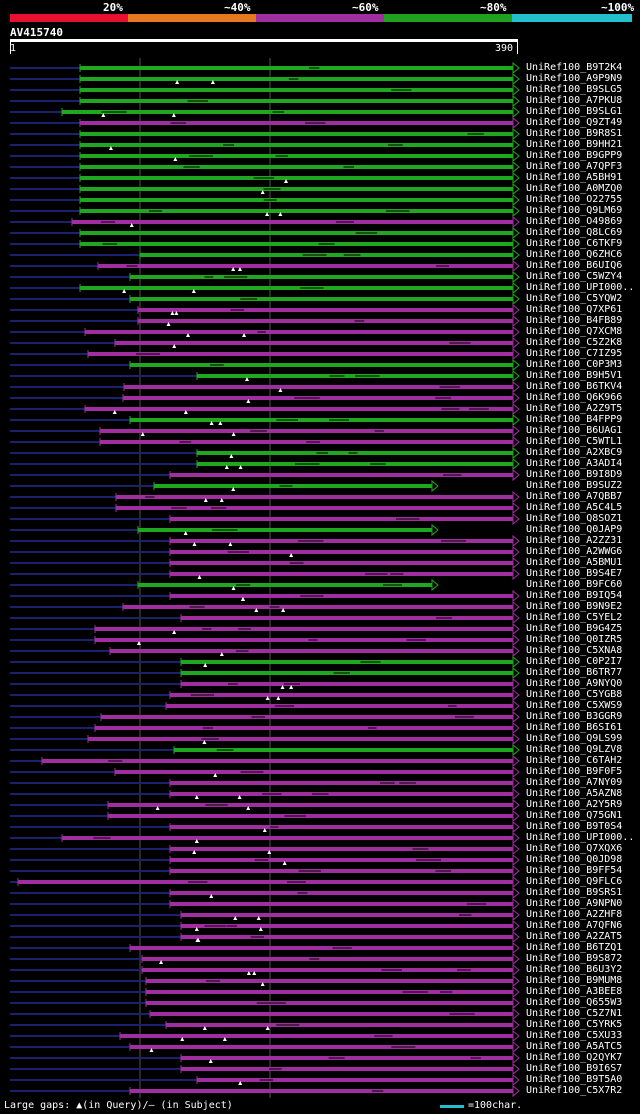  Describe the element at coordinates (574, 705) in the screenshot. I see `hit-label: UniRef100_C5XWS9` at that location.